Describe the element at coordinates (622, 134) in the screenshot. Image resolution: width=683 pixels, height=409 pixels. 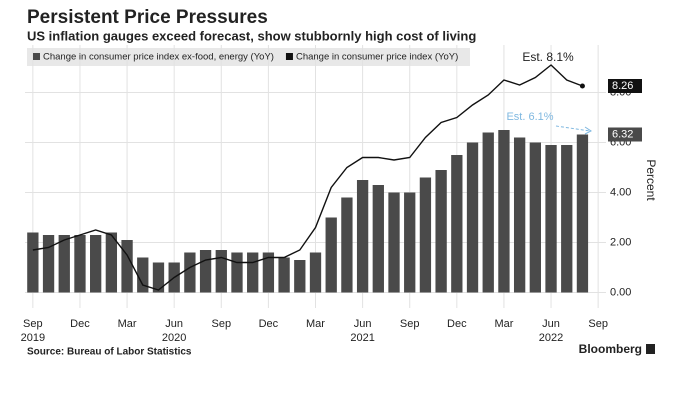
I see `value-label: 6.32` at that location.